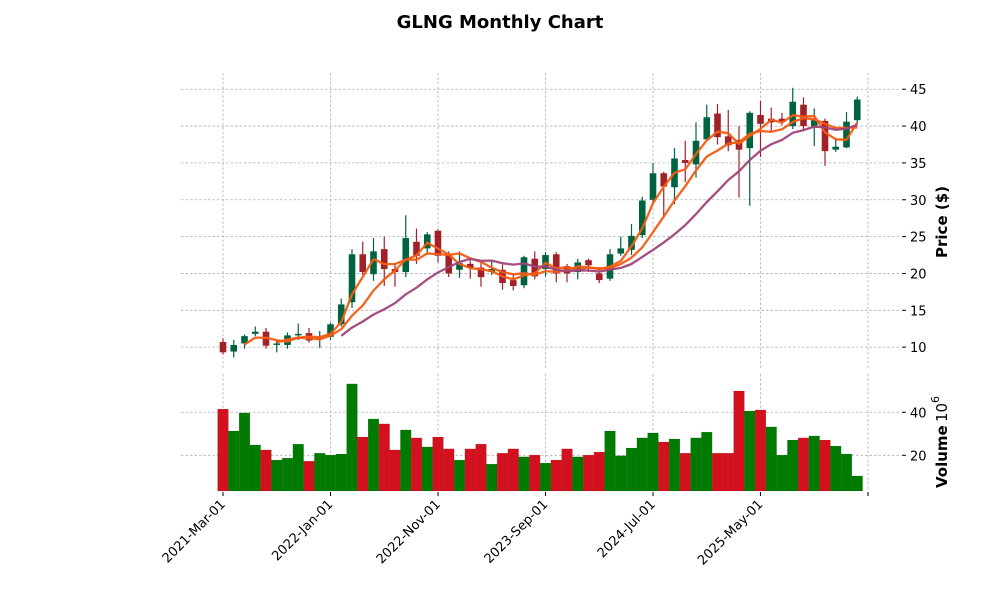 The height and width of the screenshot is (600, 1000). What do you see at coordinates (500, 22) in the screenshot?
I see `chart-title: GLNG Monthly Chart` at bounding box center [500, 22].